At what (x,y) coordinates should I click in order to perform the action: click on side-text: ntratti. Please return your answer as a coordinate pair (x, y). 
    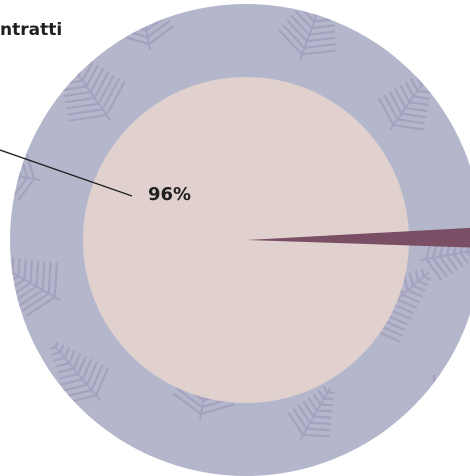
    Looking at the image, I should click on (31, 30).